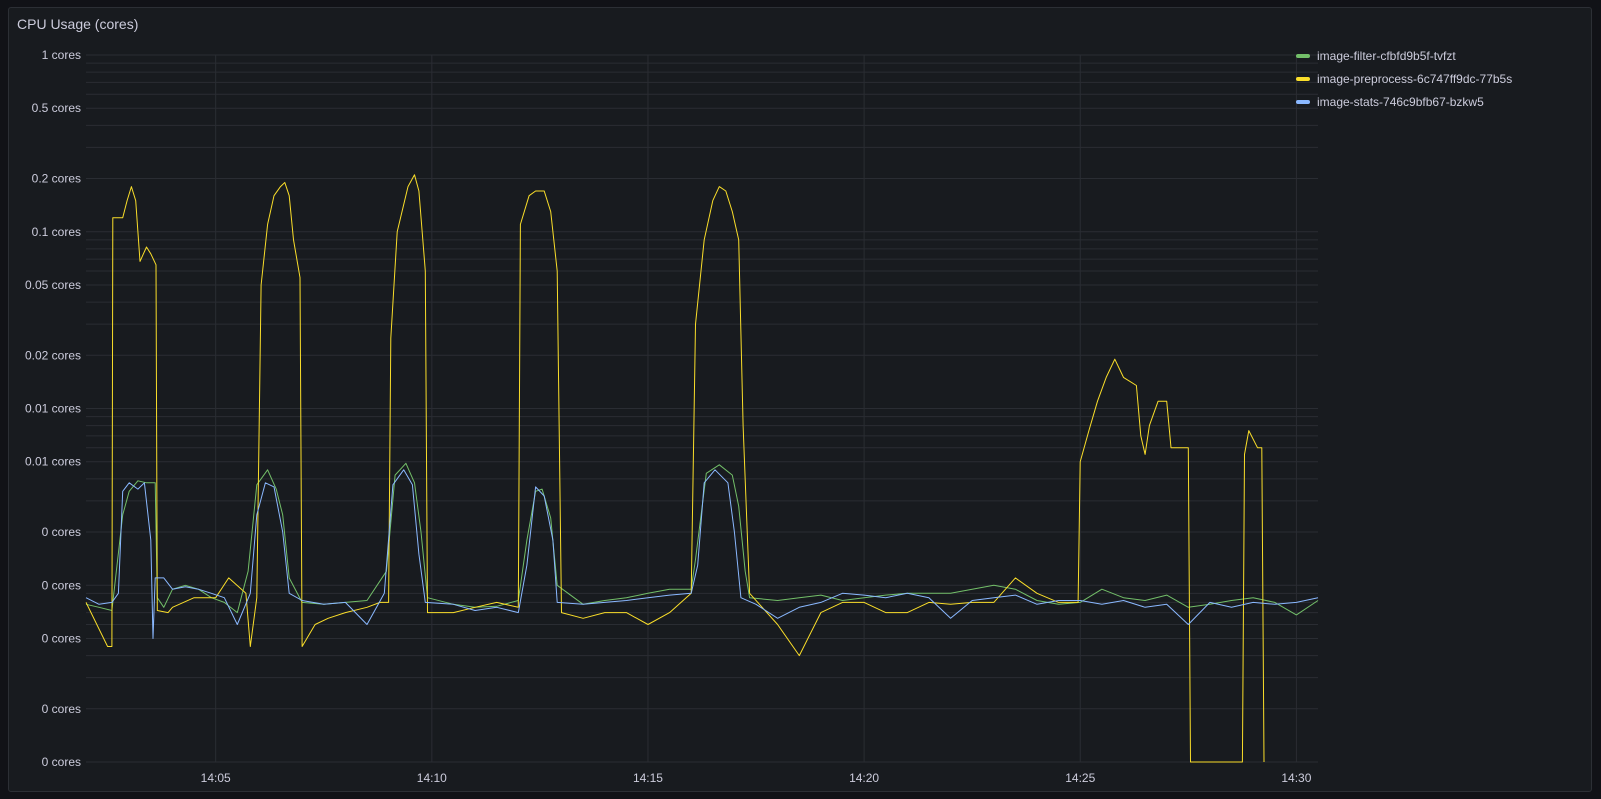  Describe the element at coordinates (648, 778) in the screenshot. I see `x-tick-label: 14:15` at that location.